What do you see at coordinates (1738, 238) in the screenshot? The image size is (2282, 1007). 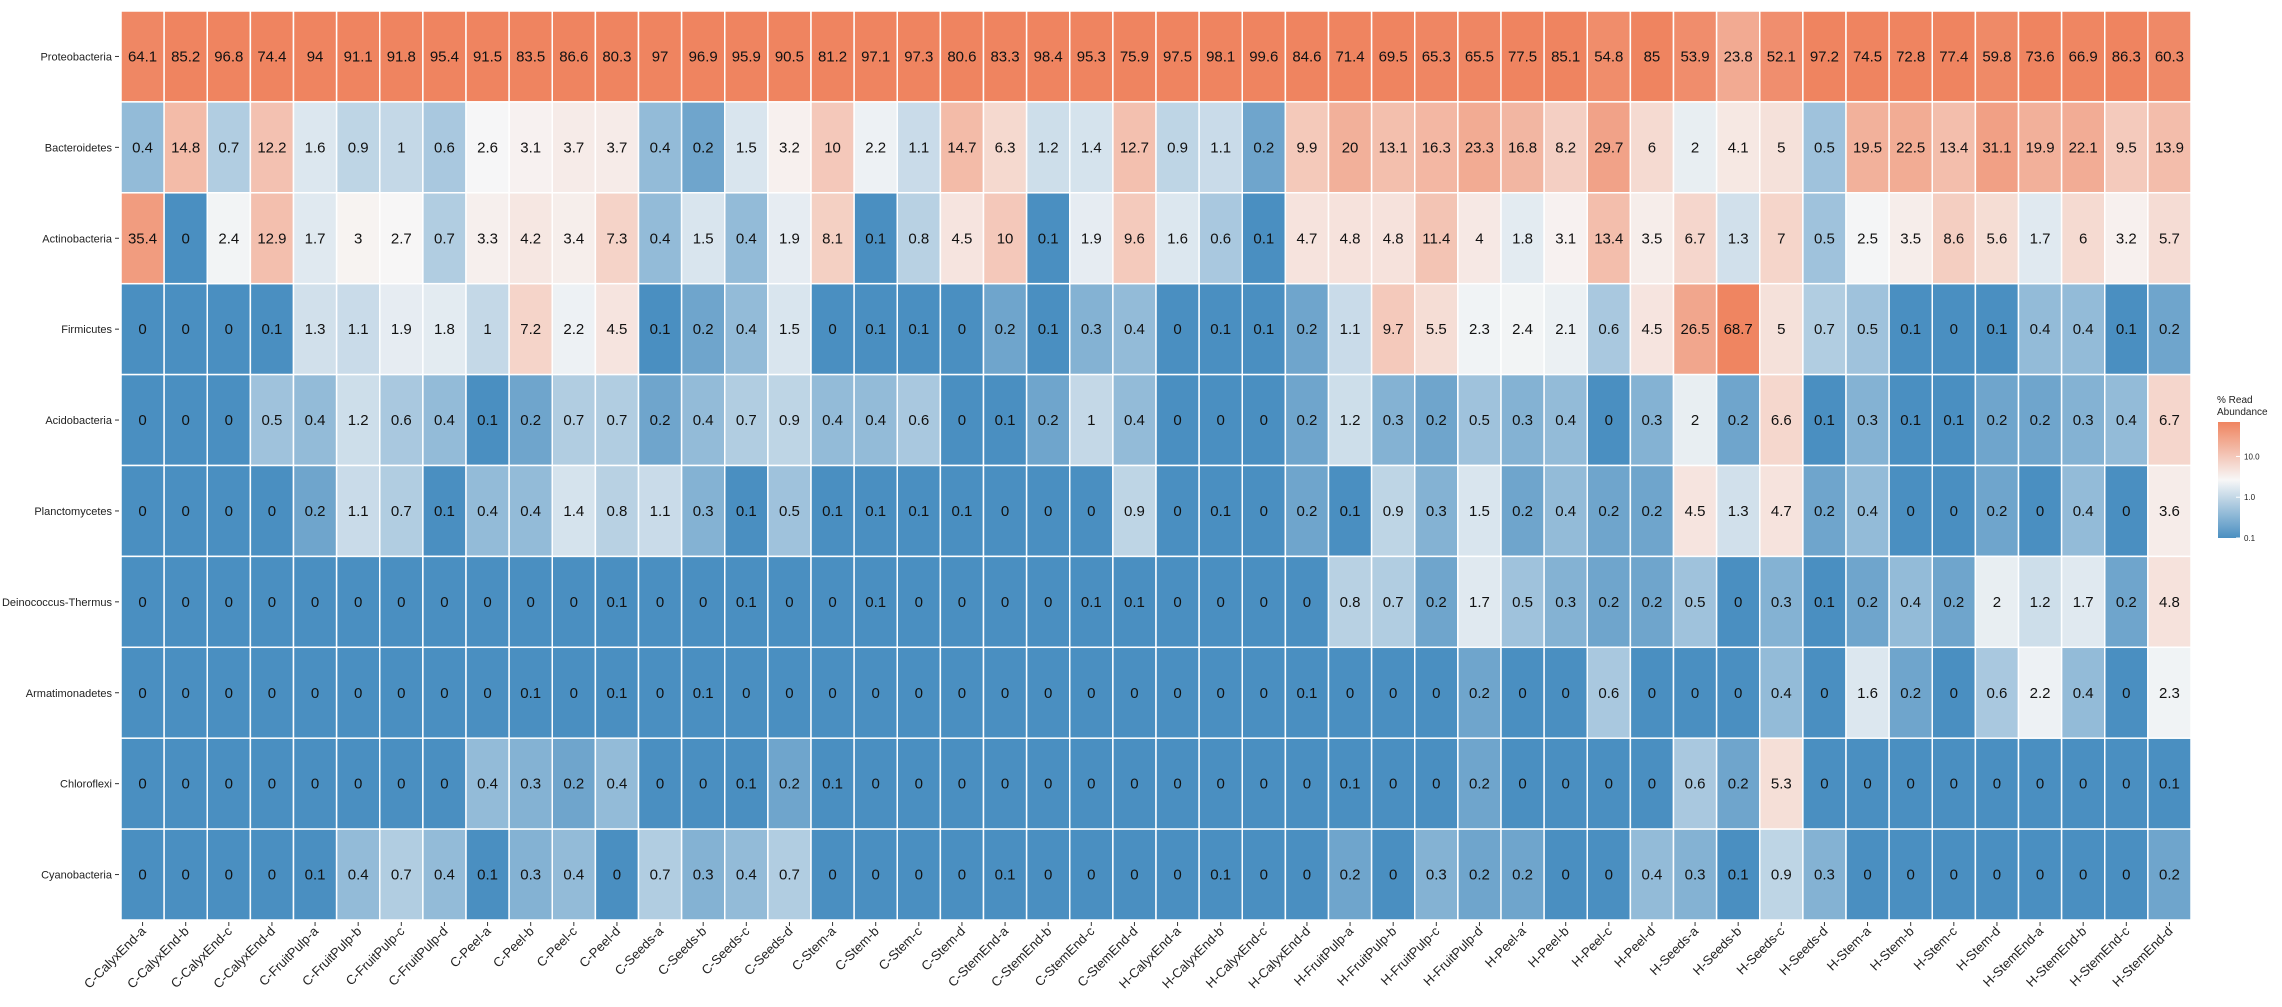 I see `heatmap-cell-value: 1.3` at bounding box center [1738, 238].